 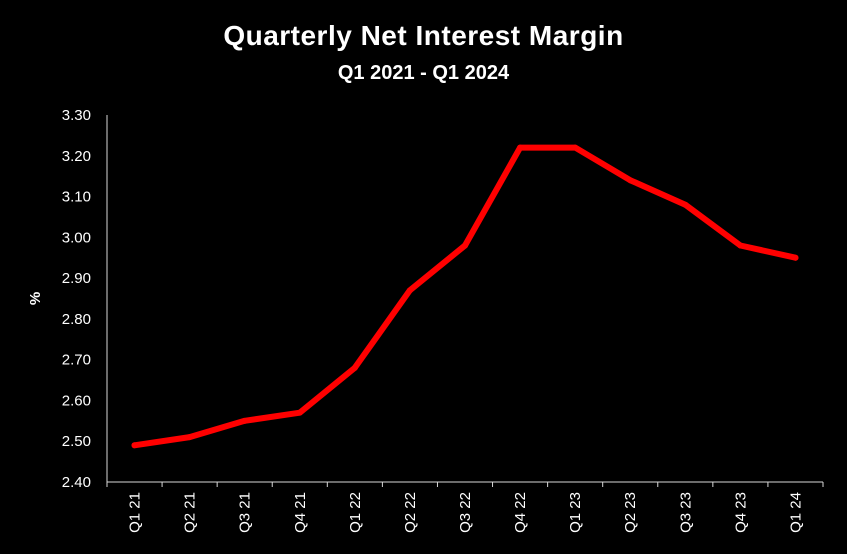 I want to click on x-tick-label: Q3 21, so click(x=245, y=512).